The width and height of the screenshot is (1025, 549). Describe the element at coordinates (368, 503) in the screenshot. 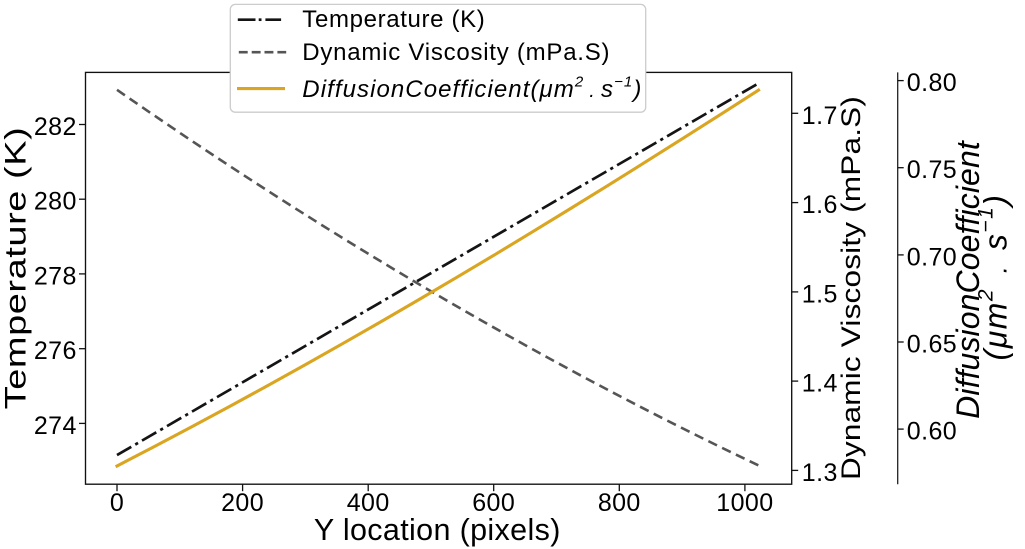

I see `svg-text: 400` at that location.